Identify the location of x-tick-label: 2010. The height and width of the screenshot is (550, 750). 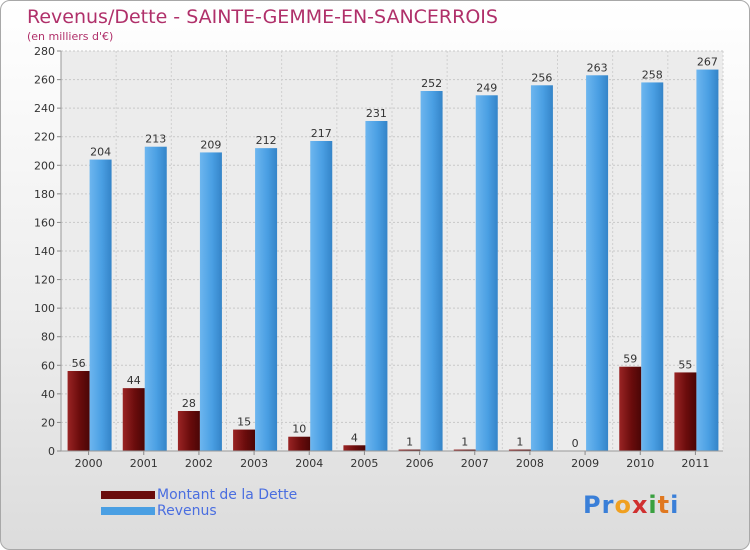
(640, 463).